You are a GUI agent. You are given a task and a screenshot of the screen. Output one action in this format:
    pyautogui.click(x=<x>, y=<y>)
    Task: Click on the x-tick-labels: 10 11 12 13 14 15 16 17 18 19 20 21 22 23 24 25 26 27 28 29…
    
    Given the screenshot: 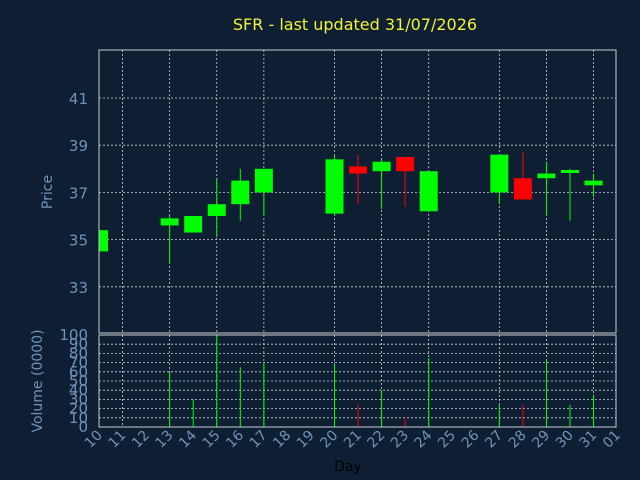 What is the action you would take?
    pyautogui.click(x=353, y=439)
    